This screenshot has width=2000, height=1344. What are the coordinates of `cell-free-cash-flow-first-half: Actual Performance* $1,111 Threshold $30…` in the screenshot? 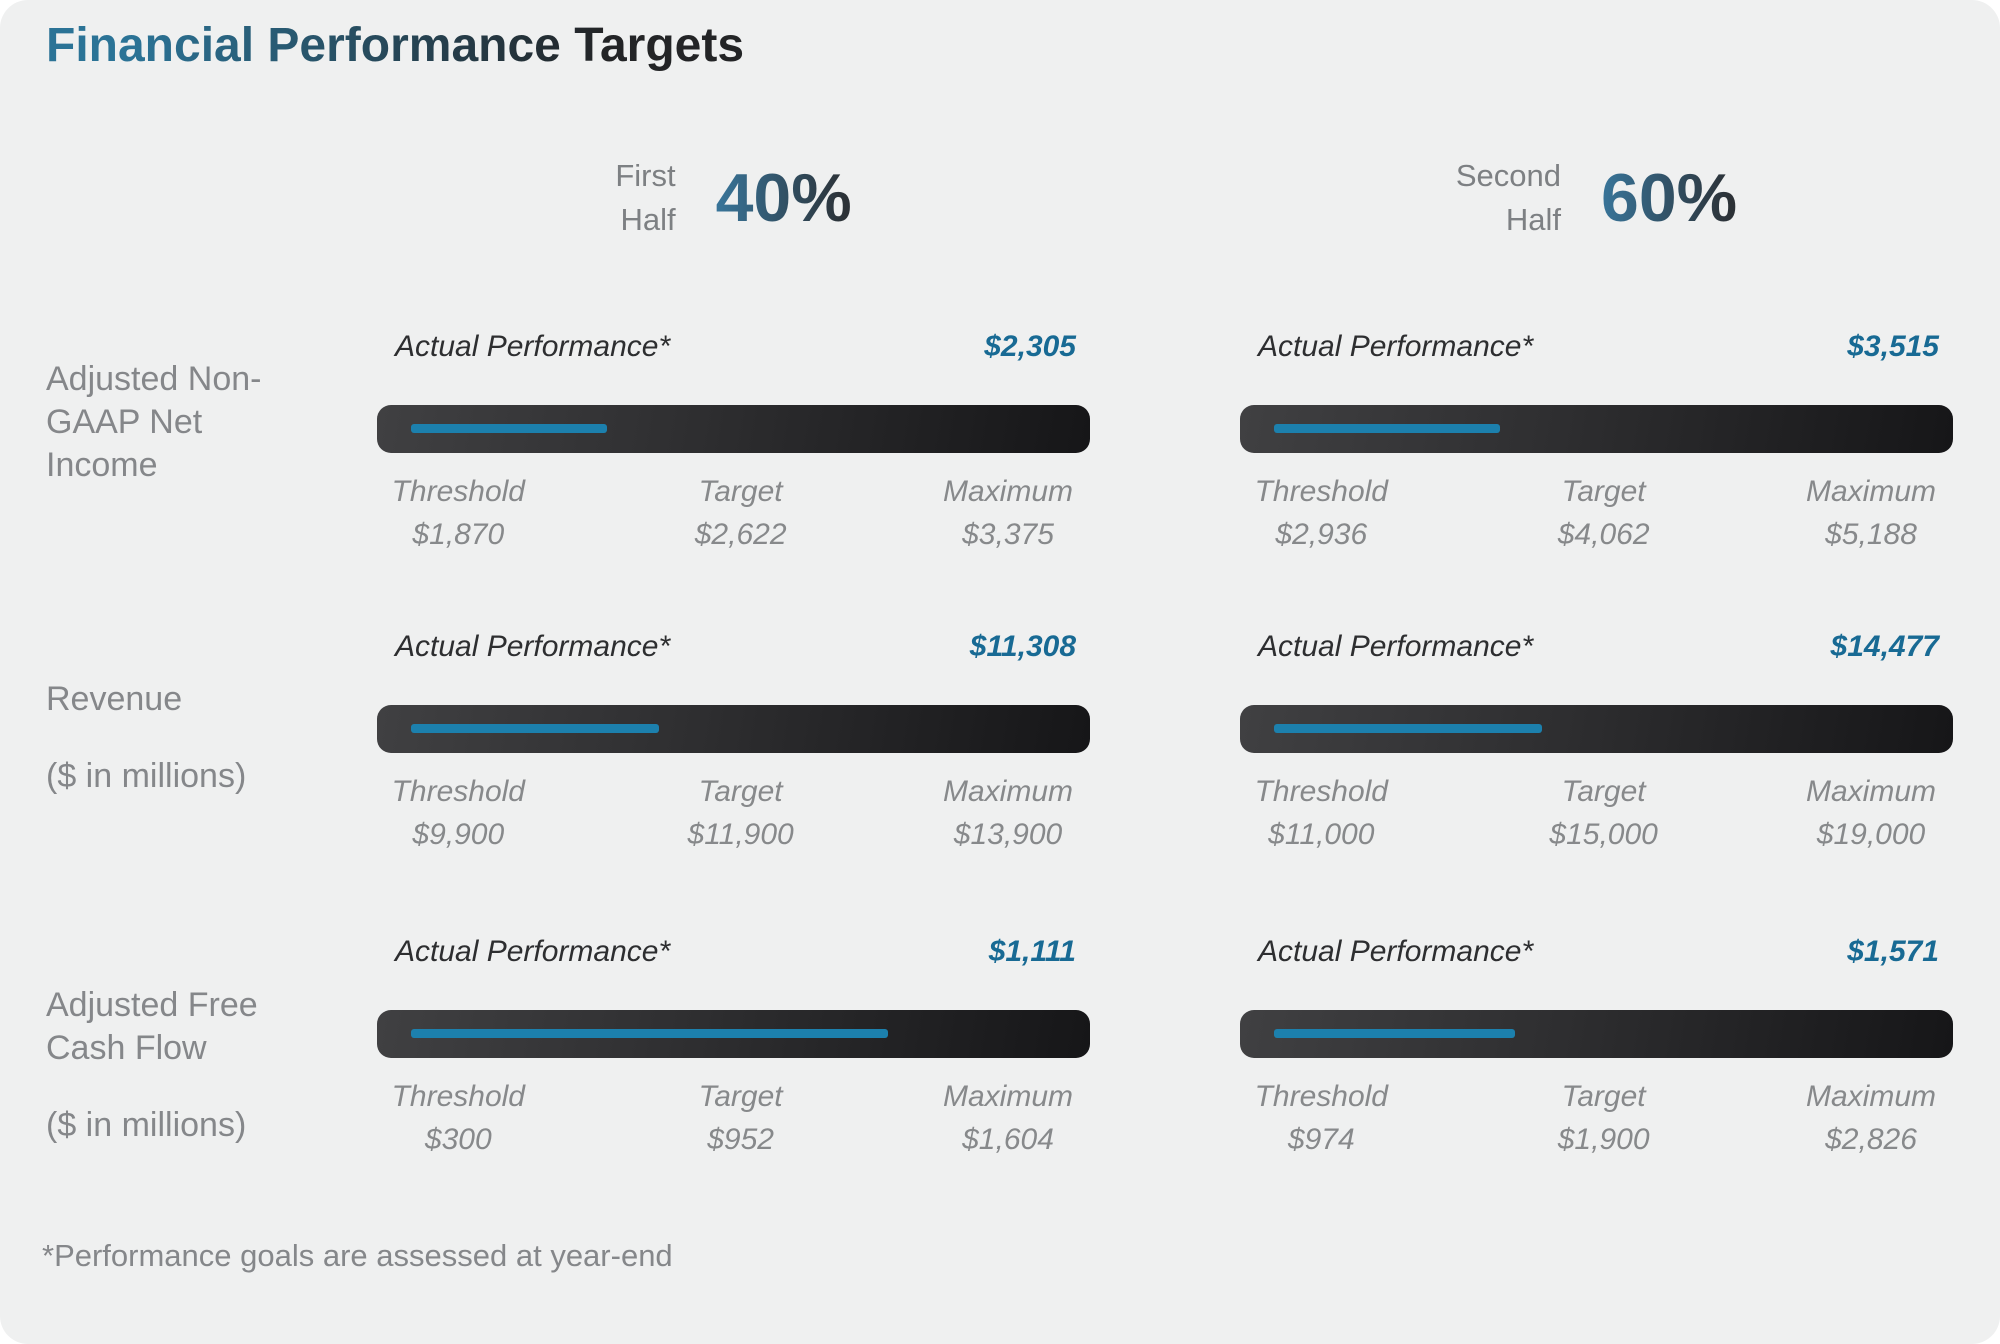 It's located at (733, 1065).